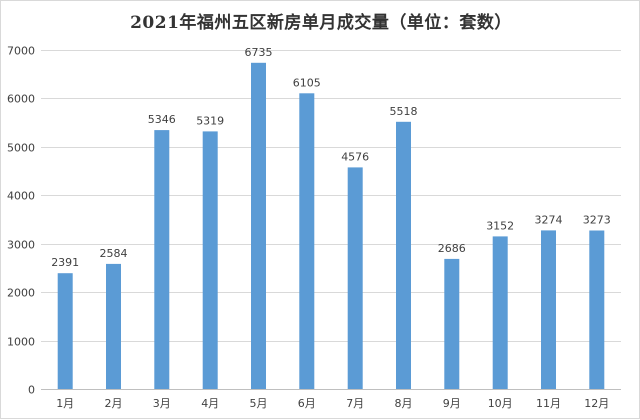  What do you see at coordinates (65, 262) in the screenshot?
I see `data-label: 2391` at bounding box center [65, 262].